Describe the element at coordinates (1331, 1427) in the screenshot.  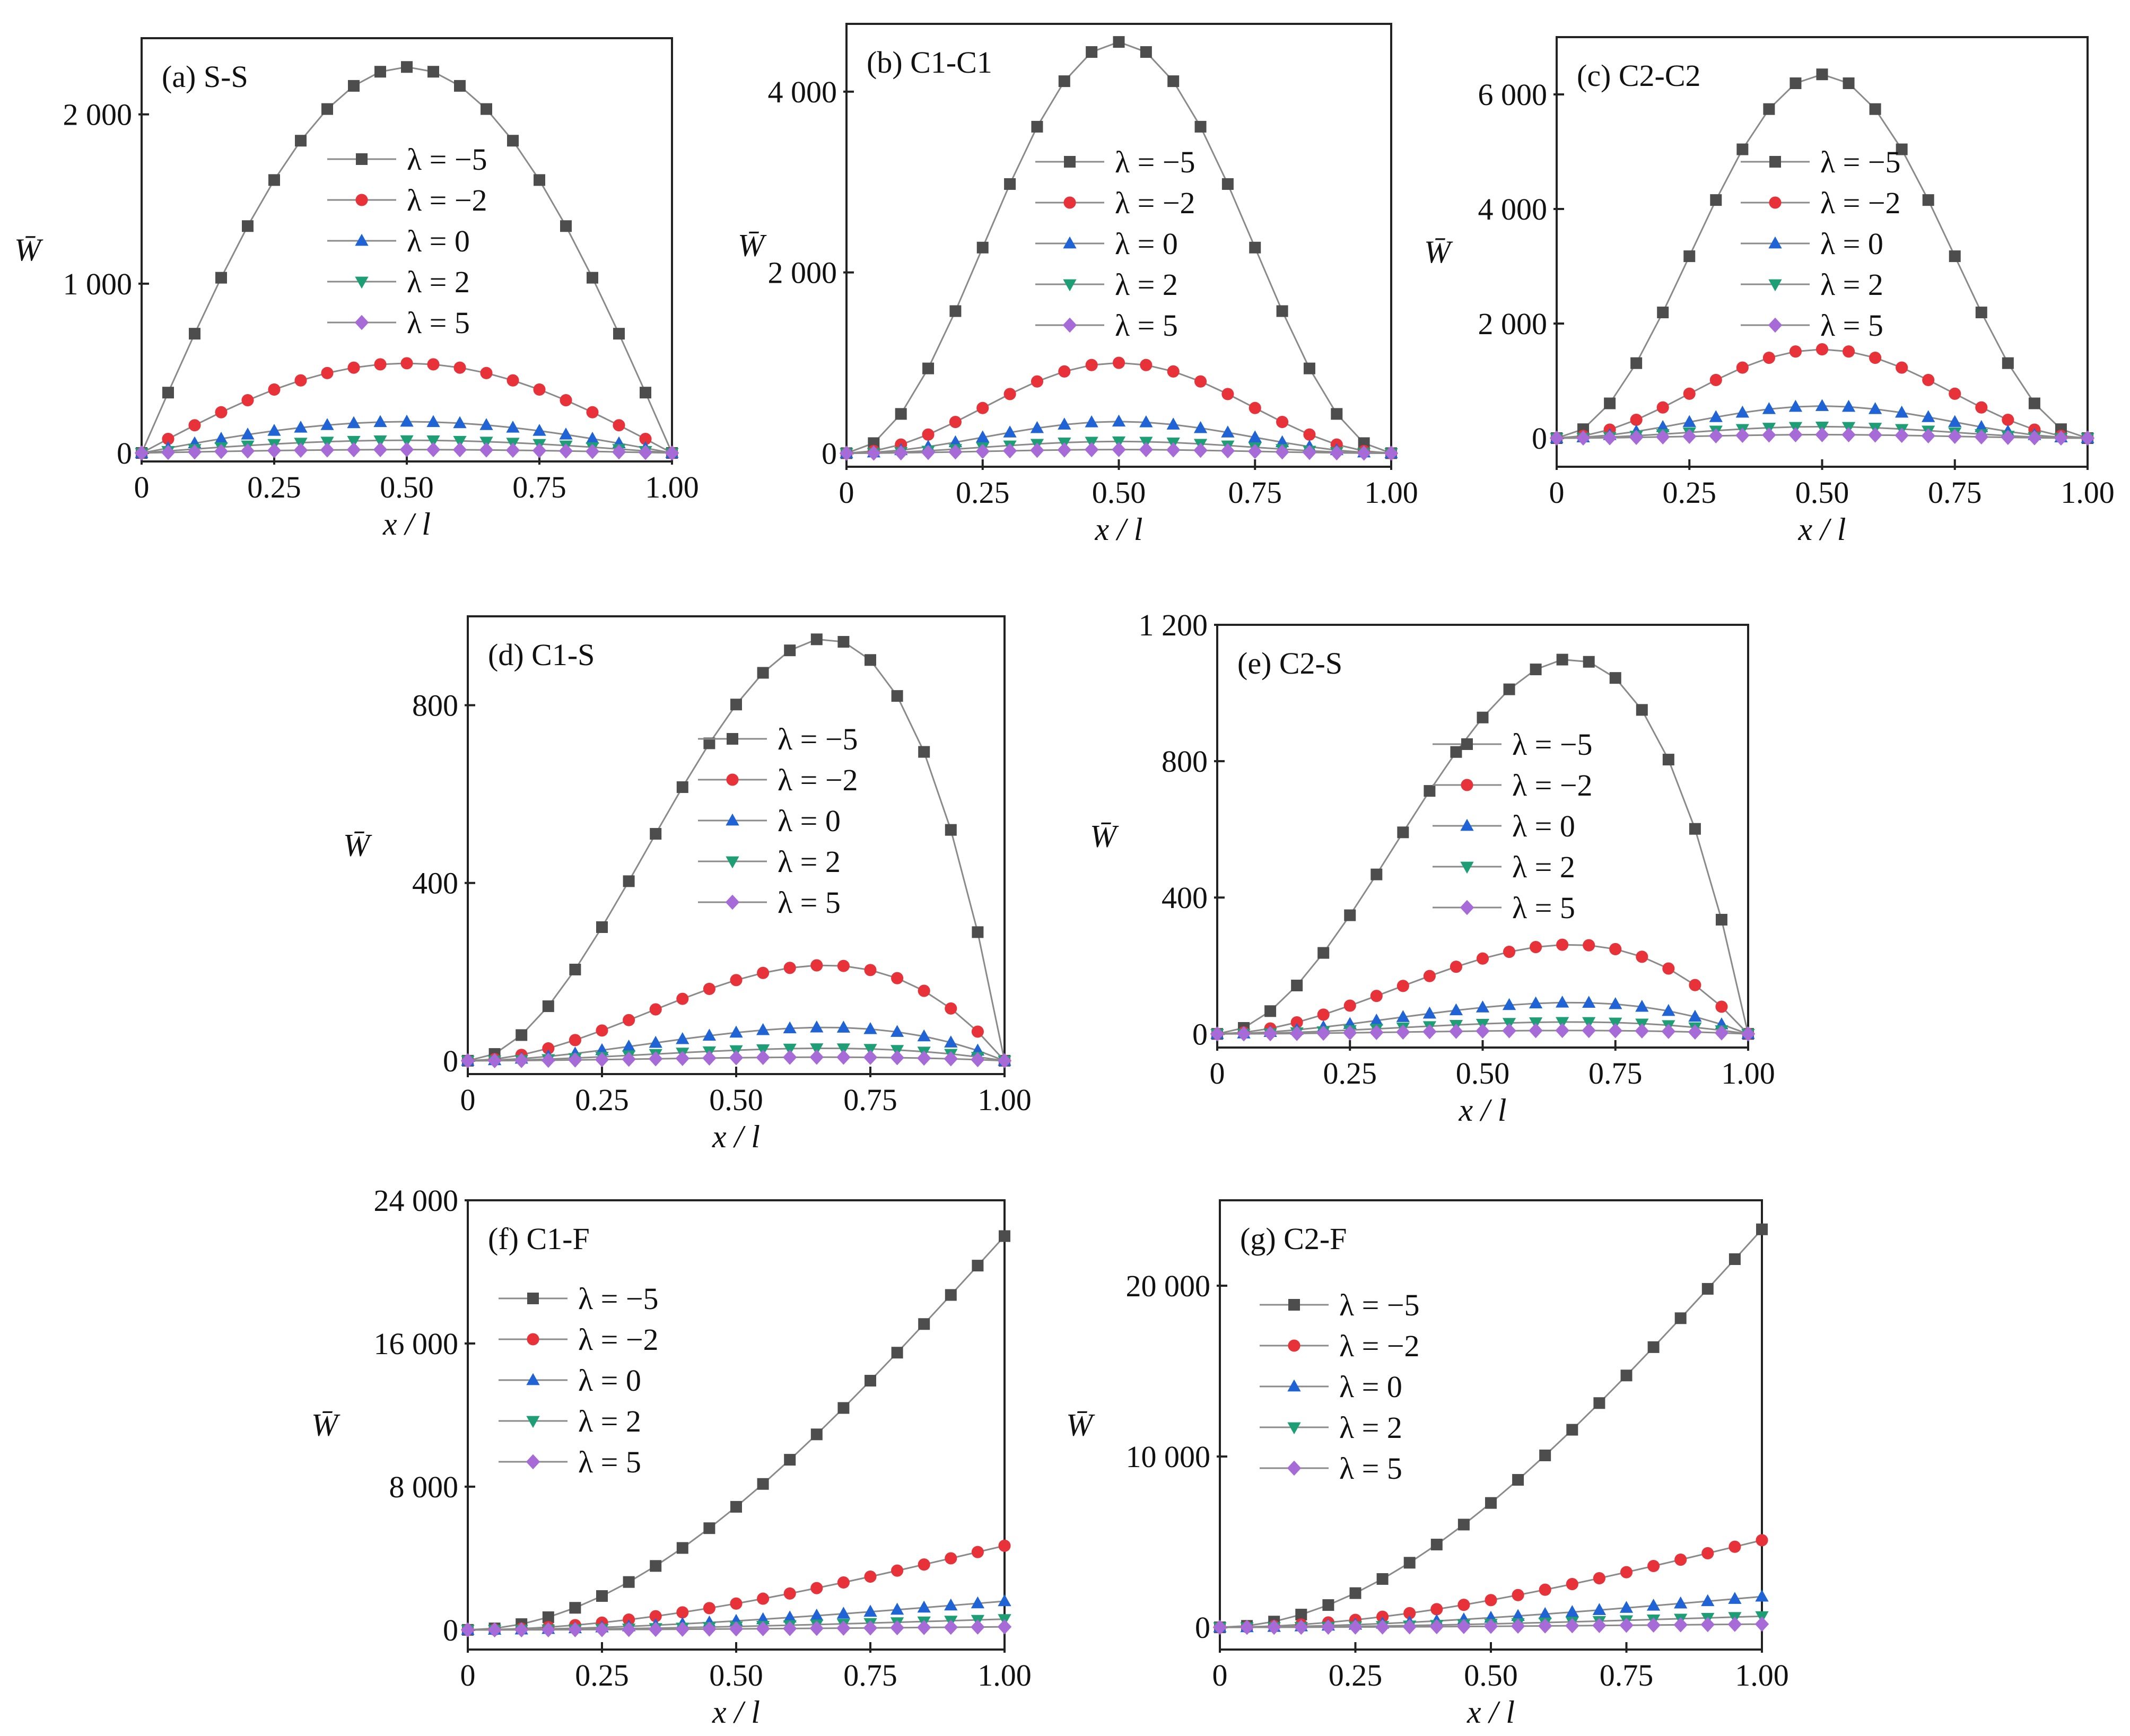
I see `legend-item-lambda_2: λ = 2` at that location.